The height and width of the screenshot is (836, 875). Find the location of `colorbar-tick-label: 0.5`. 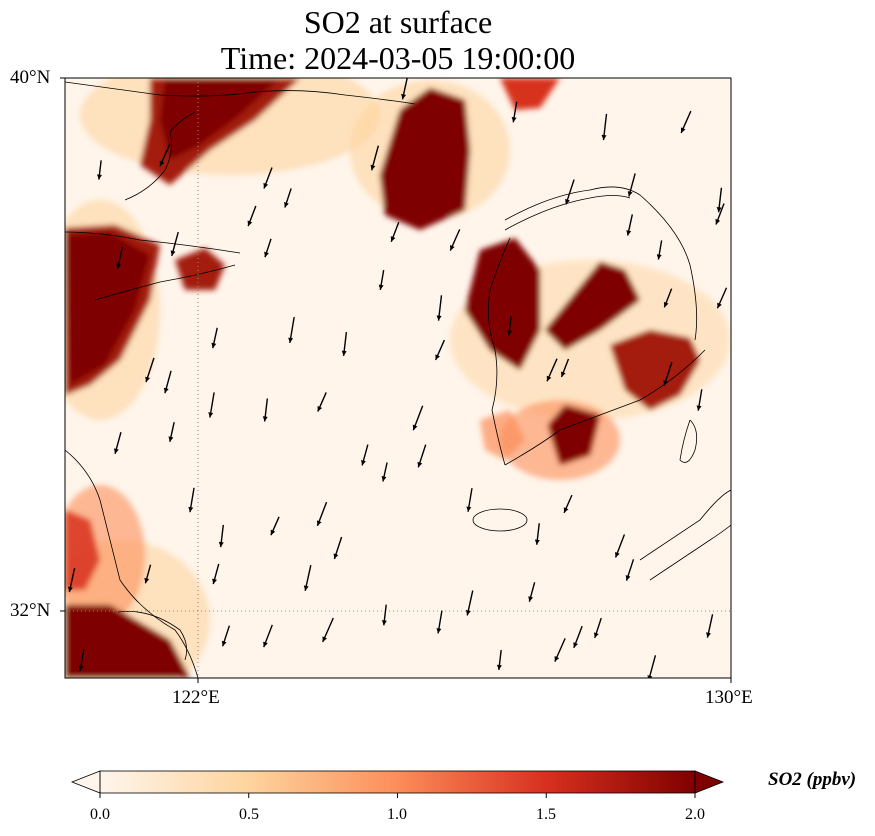

colorbar-tick-label: 0.5 is located at coordinates (249, 814).